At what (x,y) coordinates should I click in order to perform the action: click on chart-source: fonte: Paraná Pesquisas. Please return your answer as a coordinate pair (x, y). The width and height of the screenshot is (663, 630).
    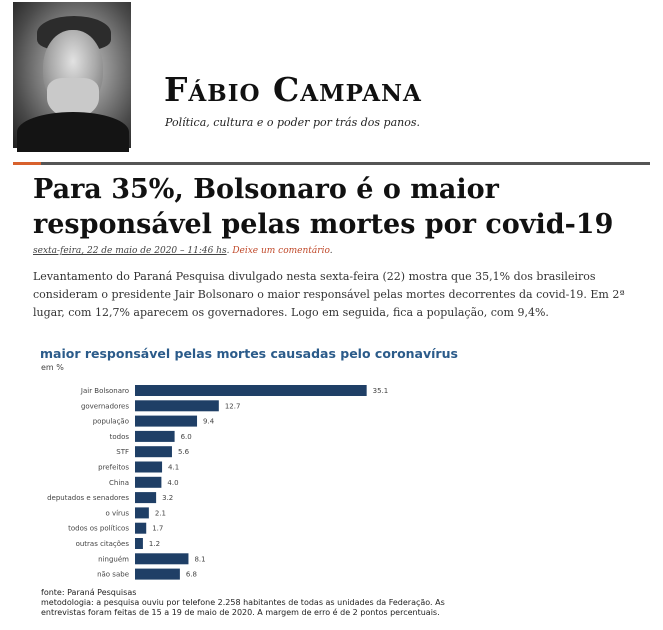
    Looking at the image, I should click on (89, 592).